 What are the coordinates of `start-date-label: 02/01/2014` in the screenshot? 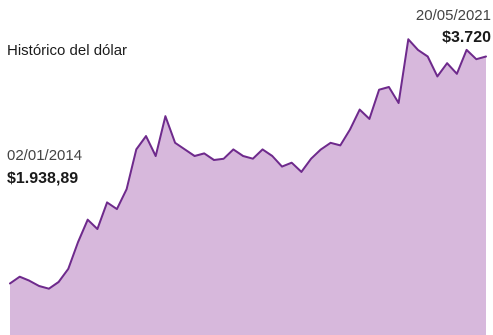 It's located at (44, 155).